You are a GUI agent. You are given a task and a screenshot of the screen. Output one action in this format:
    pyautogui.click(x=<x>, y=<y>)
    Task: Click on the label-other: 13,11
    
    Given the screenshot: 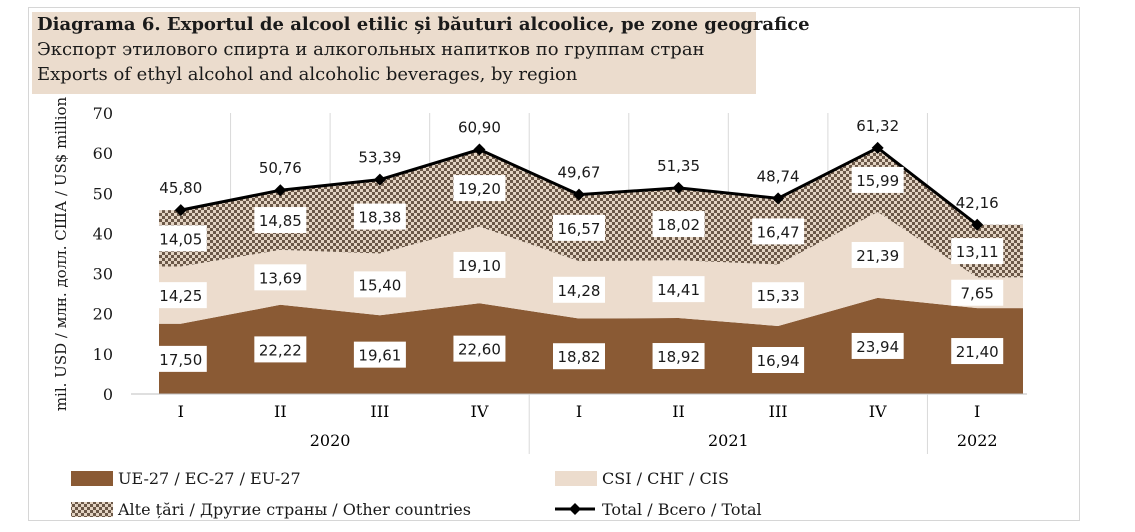 What is the action you would take?
    pyautogui.click(x=977, y=252)
    